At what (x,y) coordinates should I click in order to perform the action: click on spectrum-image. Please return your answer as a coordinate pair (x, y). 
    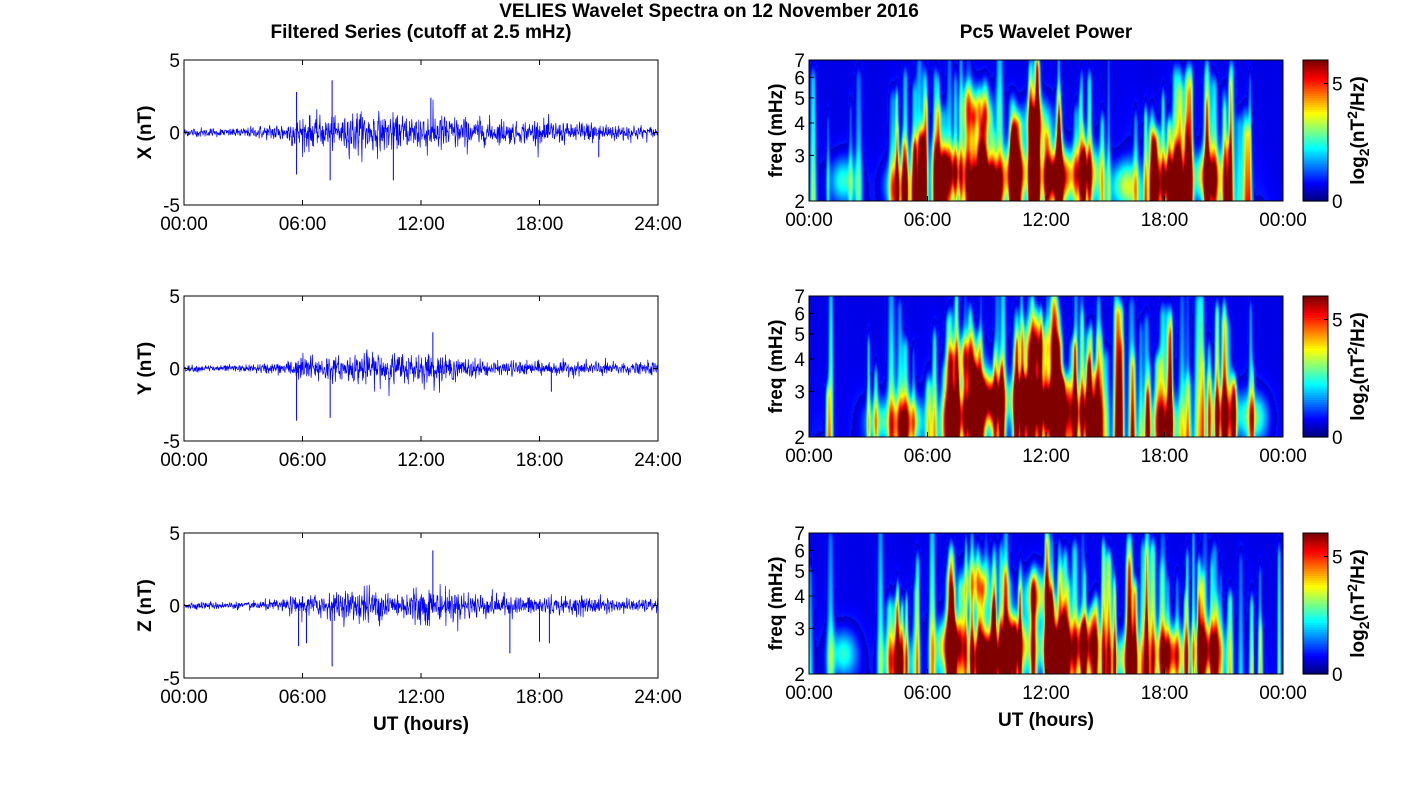
    Looking at the image, I should click on (1046, 603).